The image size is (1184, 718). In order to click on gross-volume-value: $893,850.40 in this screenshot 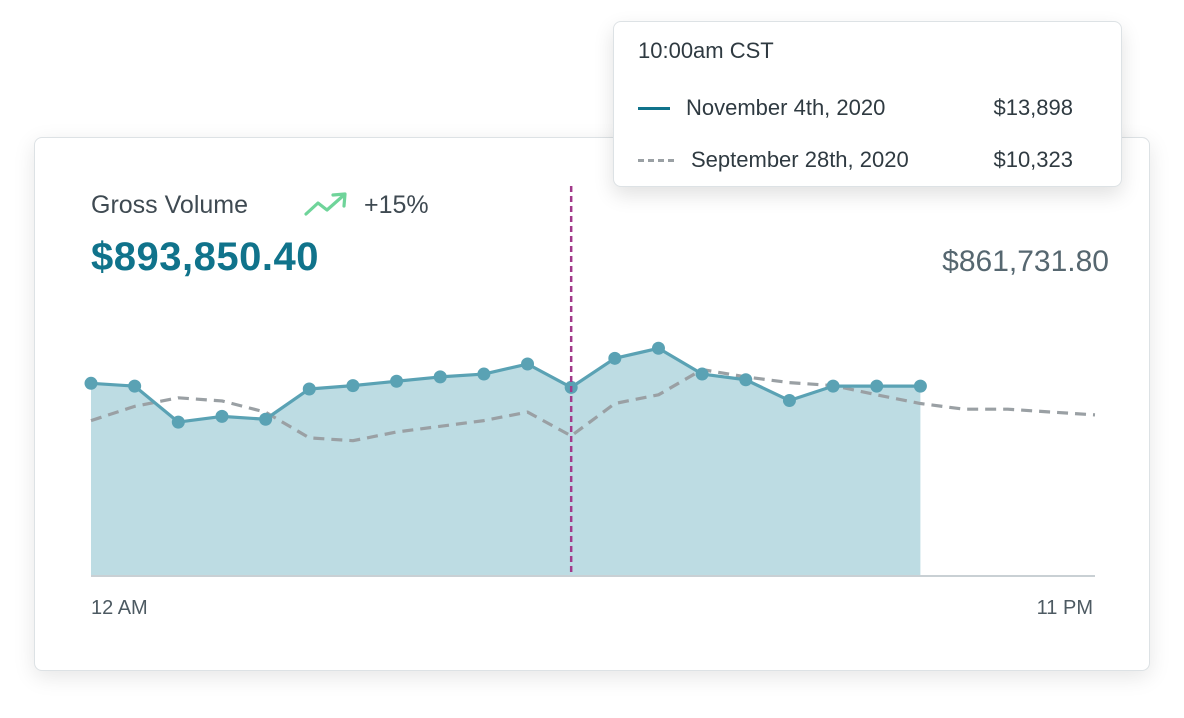, I will do `click(205, 257)`.